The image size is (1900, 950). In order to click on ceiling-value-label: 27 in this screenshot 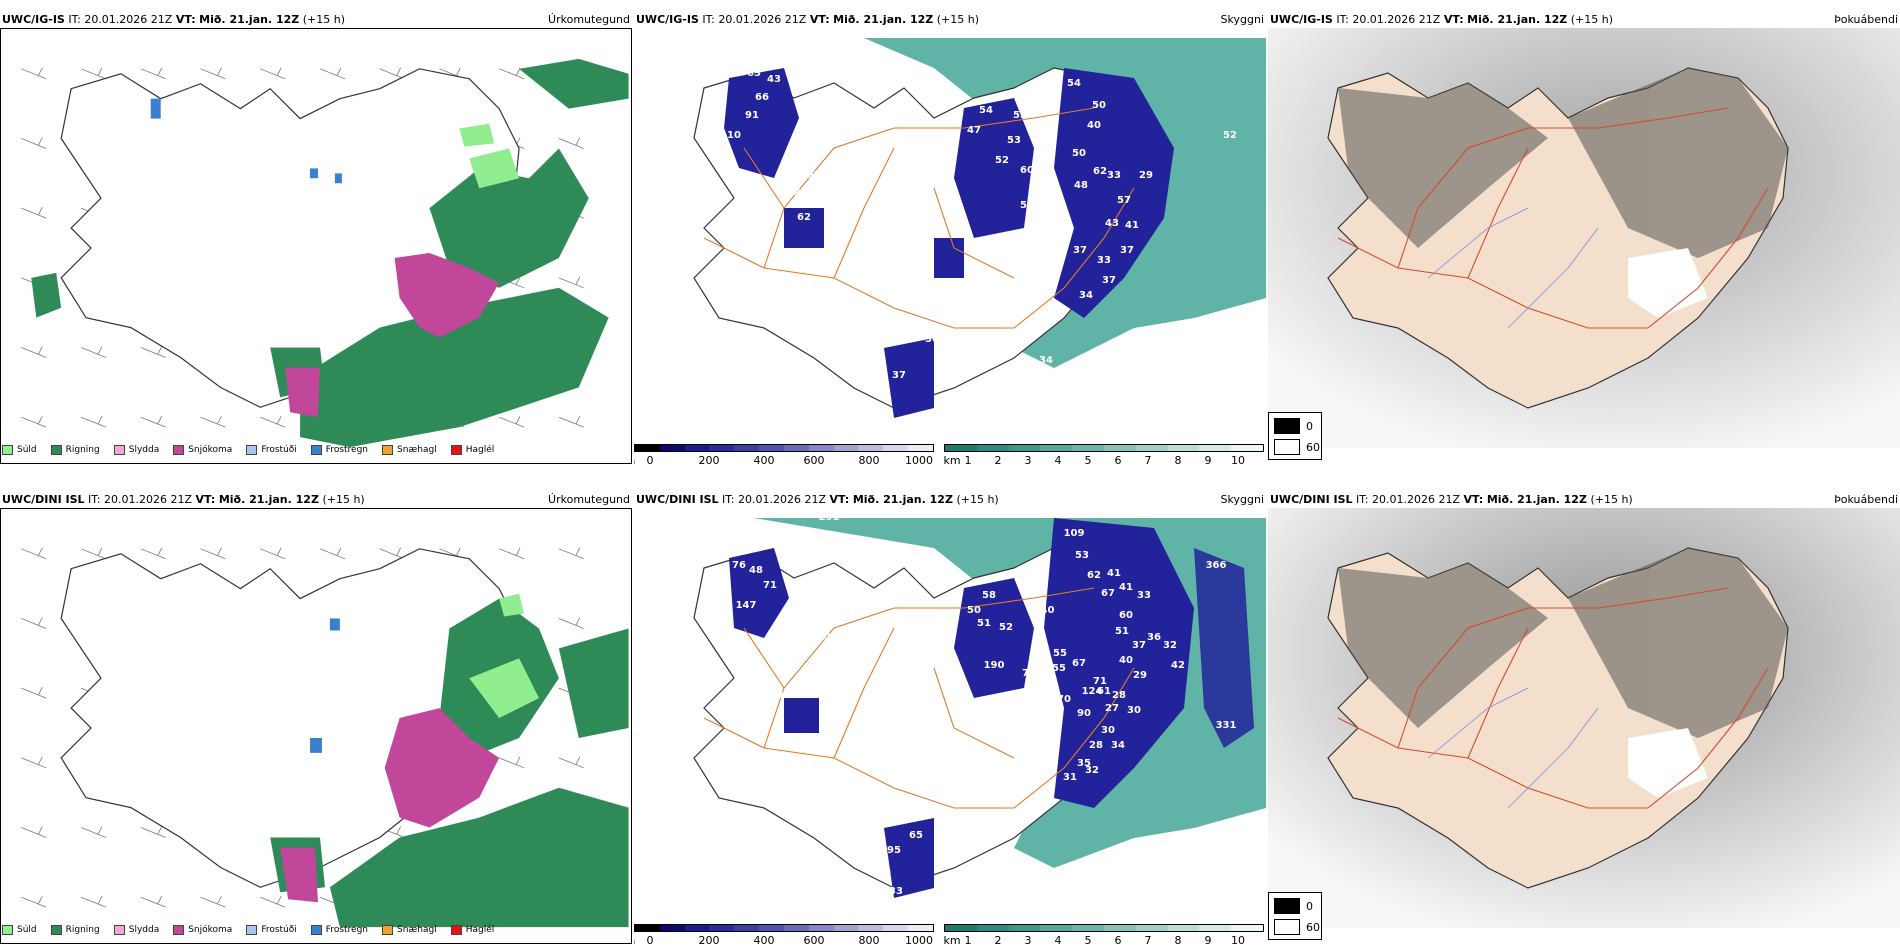, I will do `click(1112, 708)`.